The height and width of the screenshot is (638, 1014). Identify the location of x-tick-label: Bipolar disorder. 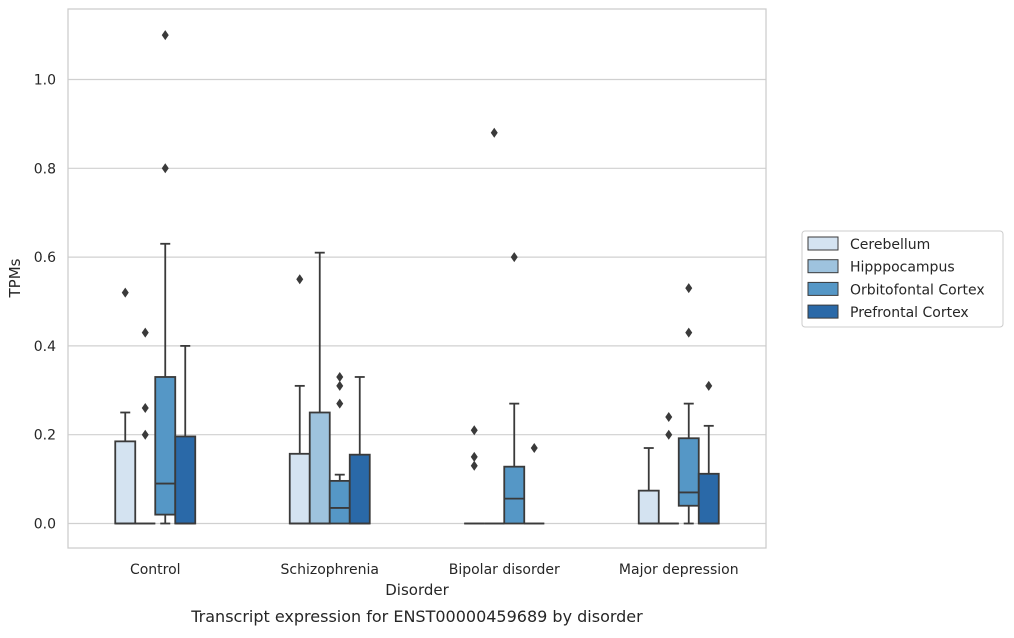
(504, 570).